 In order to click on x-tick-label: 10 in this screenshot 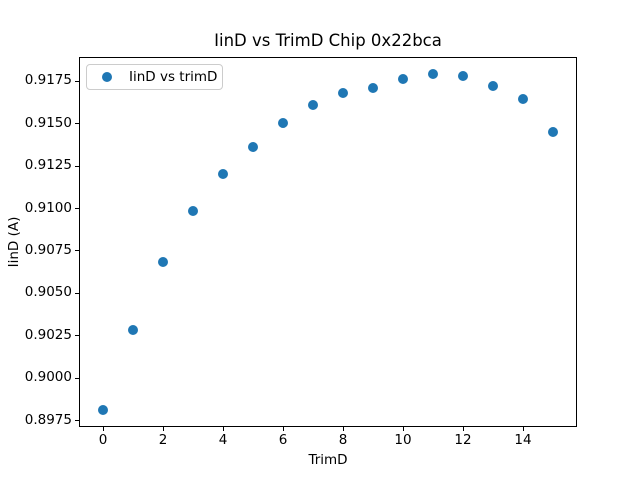, I will do `click(403, 440)`.